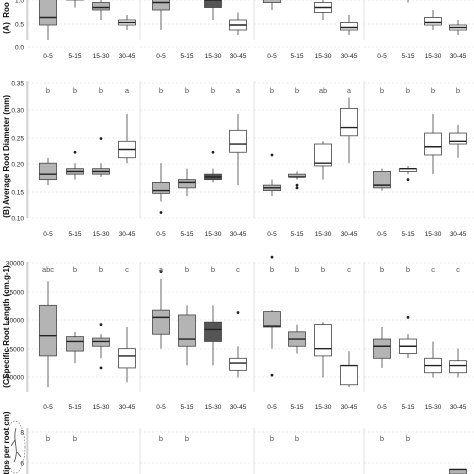 The image size is (474, 474). I want to click on y-tick-label: 0.25, so click(17, 139).